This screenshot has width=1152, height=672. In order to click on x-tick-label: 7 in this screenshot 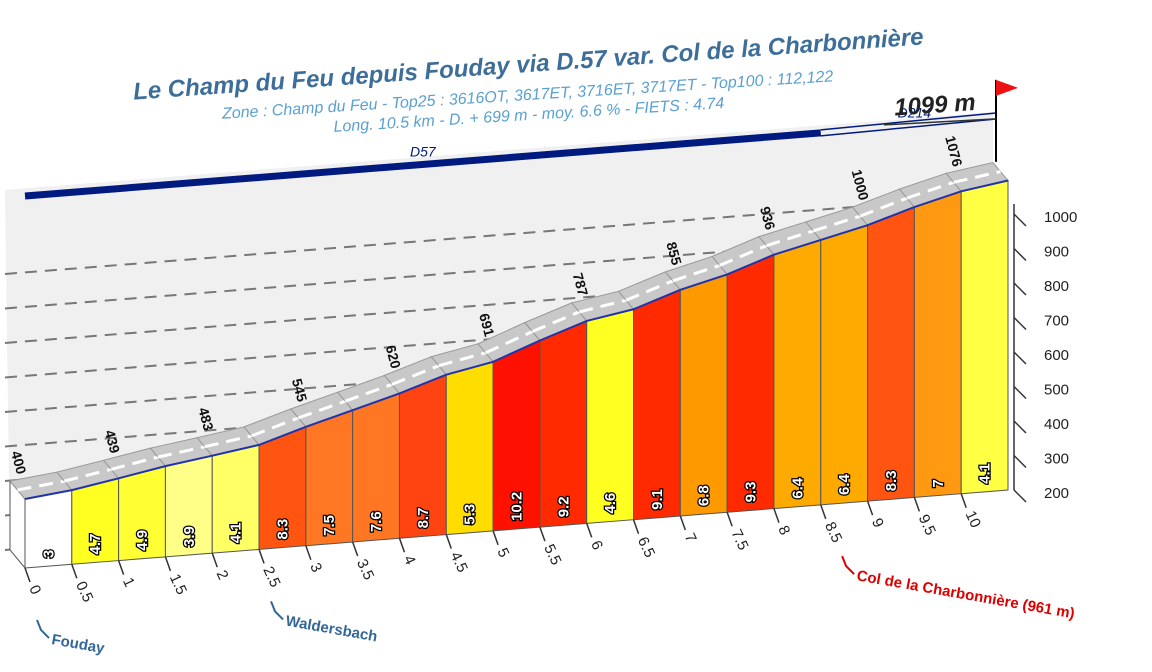, I will do `click(690, 538)`.